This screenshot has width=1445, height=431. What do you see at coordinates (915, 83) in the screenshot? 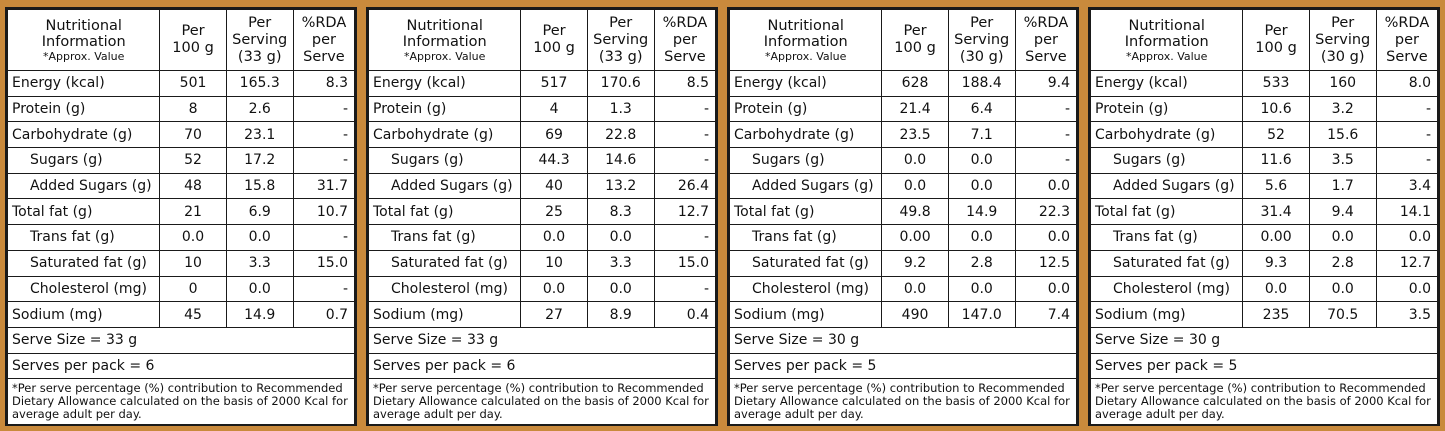
I see `value-per-100g: 628` at bounding box center [915, 83].